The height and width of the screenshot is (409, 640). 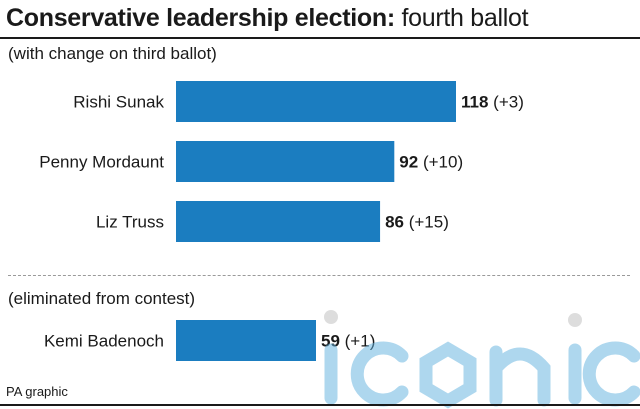 What do you see at coordinates (319, 275) in the screenshot?
I see `eliminated-divider` at bounding box center [319, 275].